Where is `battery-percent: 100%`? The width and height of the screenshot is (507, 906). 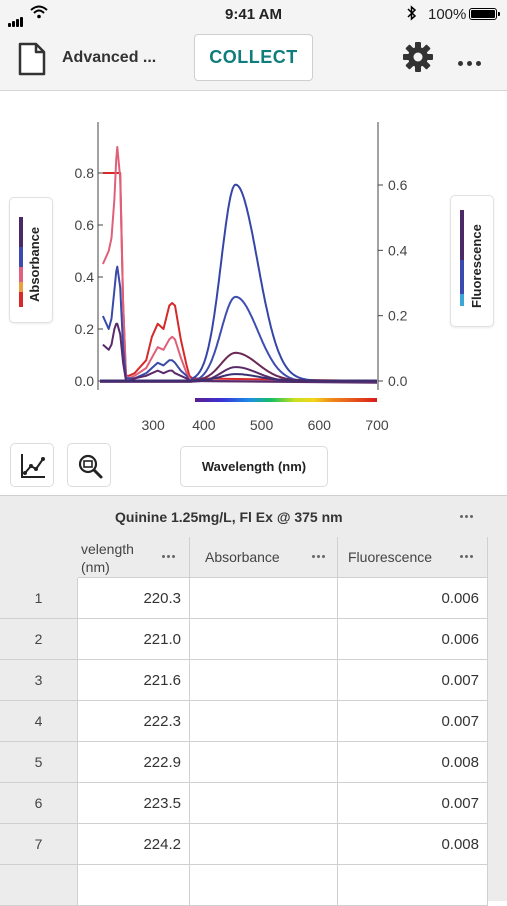
battery-percent: 100% is located at coordinates (447, 14).